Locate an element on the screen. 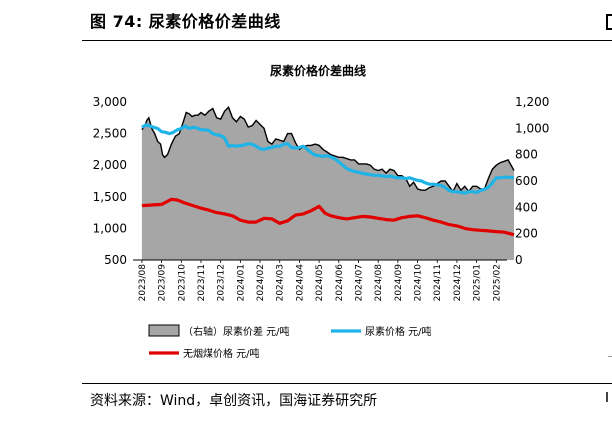 The height and width of the screenshot is (421, 612). chart-title: 尿素价格价差曲线 is located at coordinates (318, 70).